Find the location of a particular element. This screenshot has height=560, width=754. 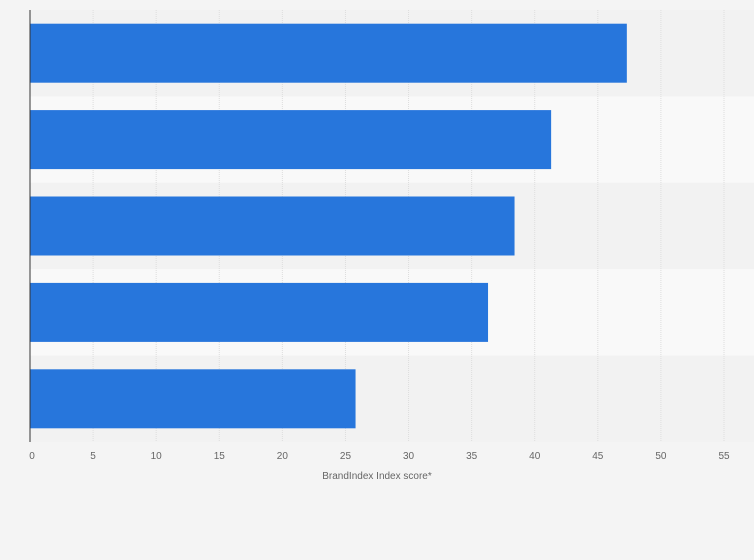

x-tick-label: 25 is located at coordinates (346, 456).